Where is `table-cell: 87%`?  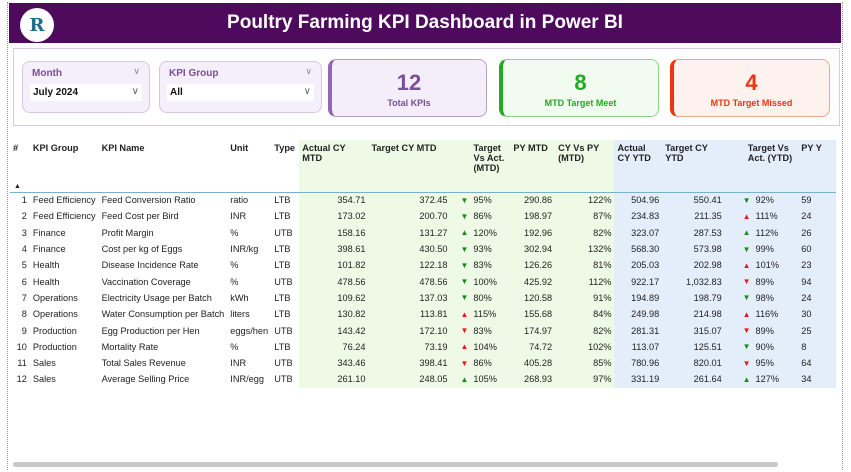
table-cell: 87% is located at coordinates (585, 216).